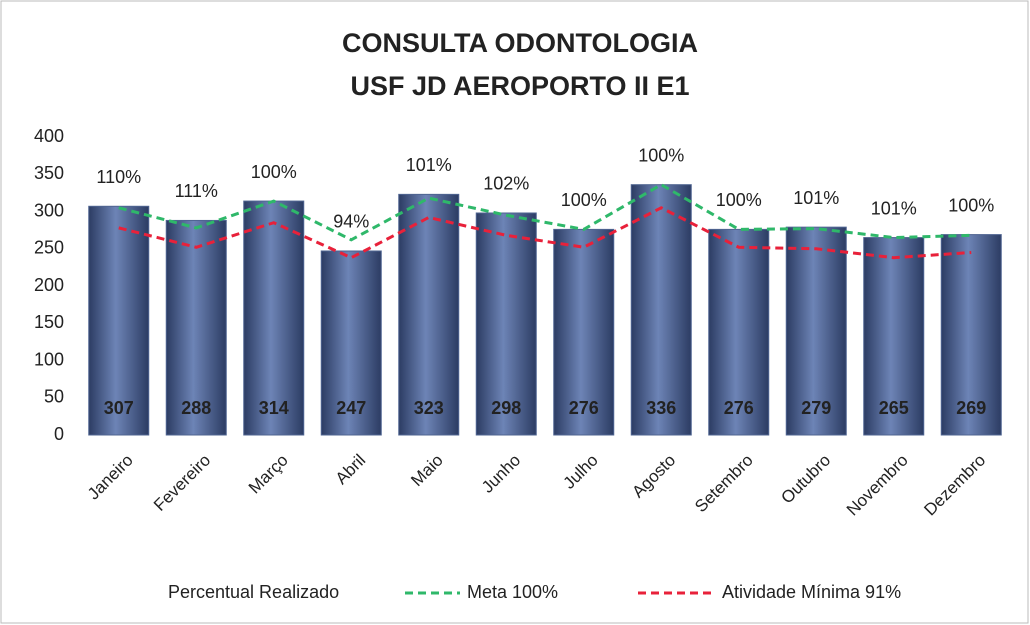  Describe the element at coordinates (661, 408) in the screenshot. I see `bar-value-label: 336` at that location.